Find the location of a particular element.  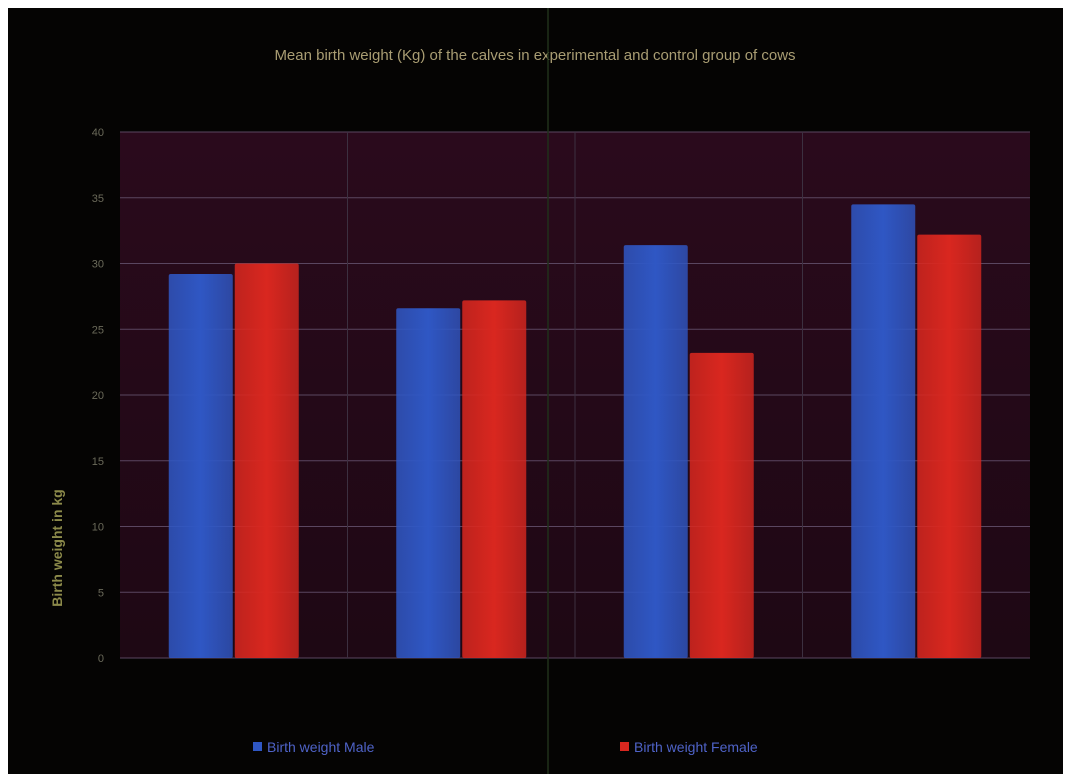

y-tick-label: 15 is located at coordinates (98, 462).